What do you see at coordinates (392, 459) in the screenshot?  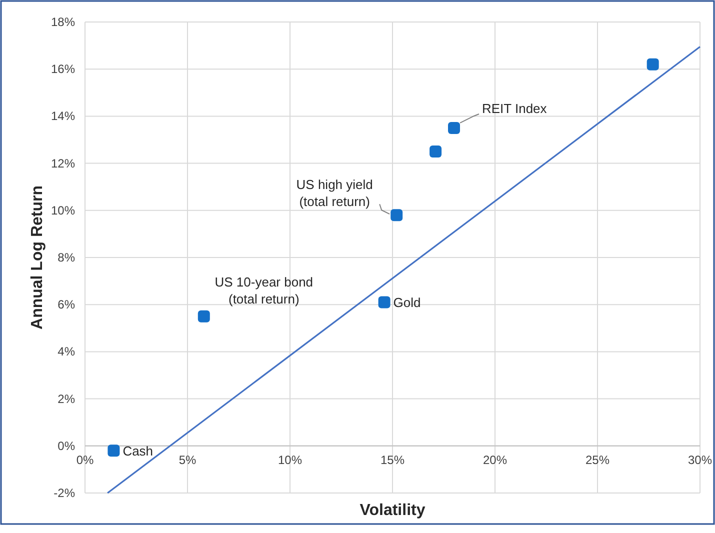 I see `x-tick-label: 15%` at bounding box center [392, 459].